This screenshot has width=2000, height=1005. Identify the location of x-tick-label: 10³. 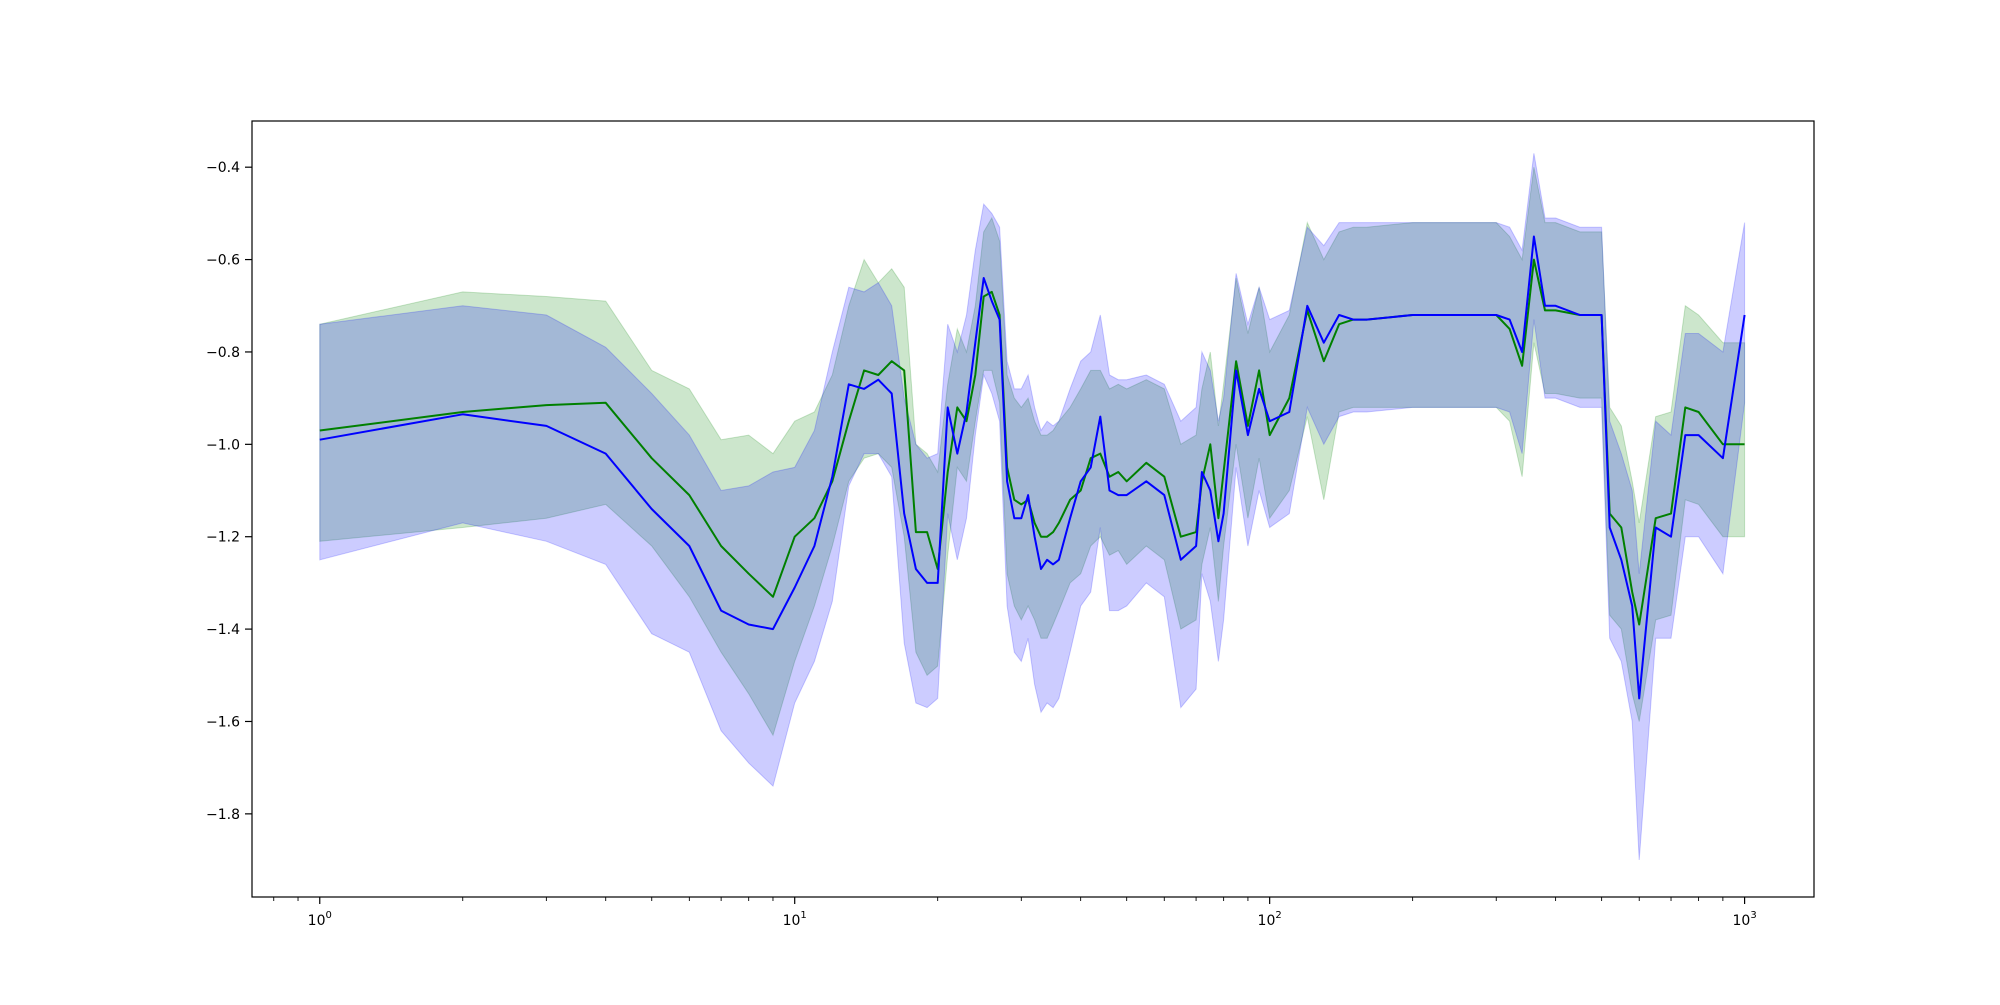
(1744, 919).